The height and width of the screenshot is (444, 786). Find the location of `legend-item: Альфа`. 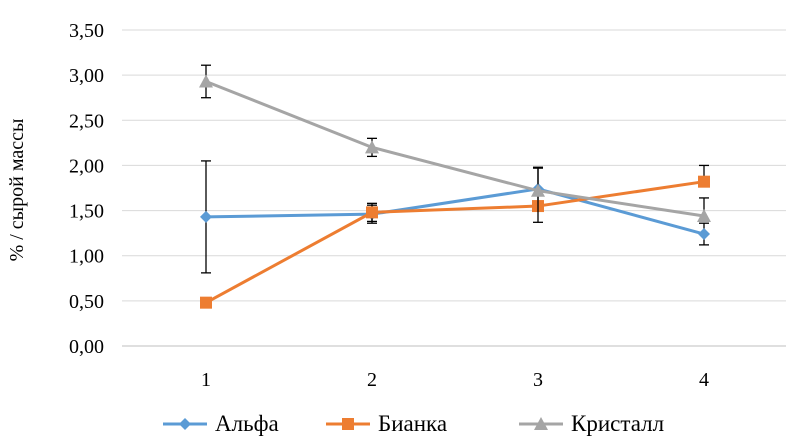

legend-item: Альфа is located at coordinates (221, 423).